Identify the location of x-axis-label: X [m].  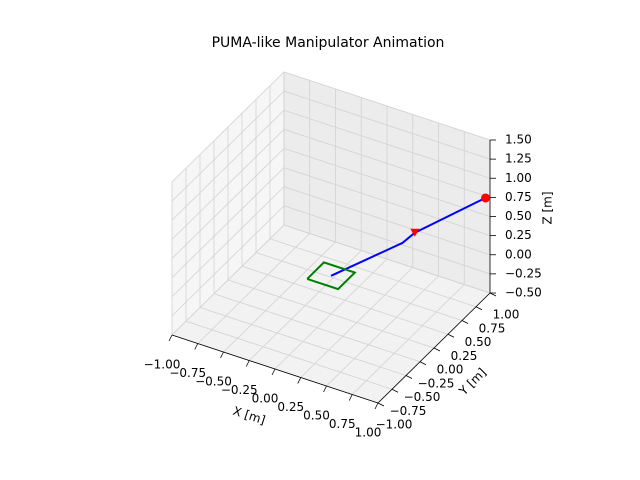
(249, 416).